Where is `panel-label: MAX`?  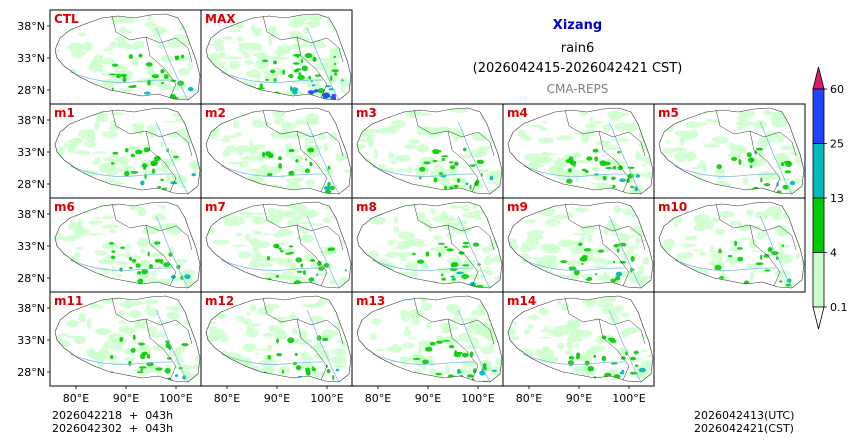 panel-label: MAX is located at coordinates (220, 19).